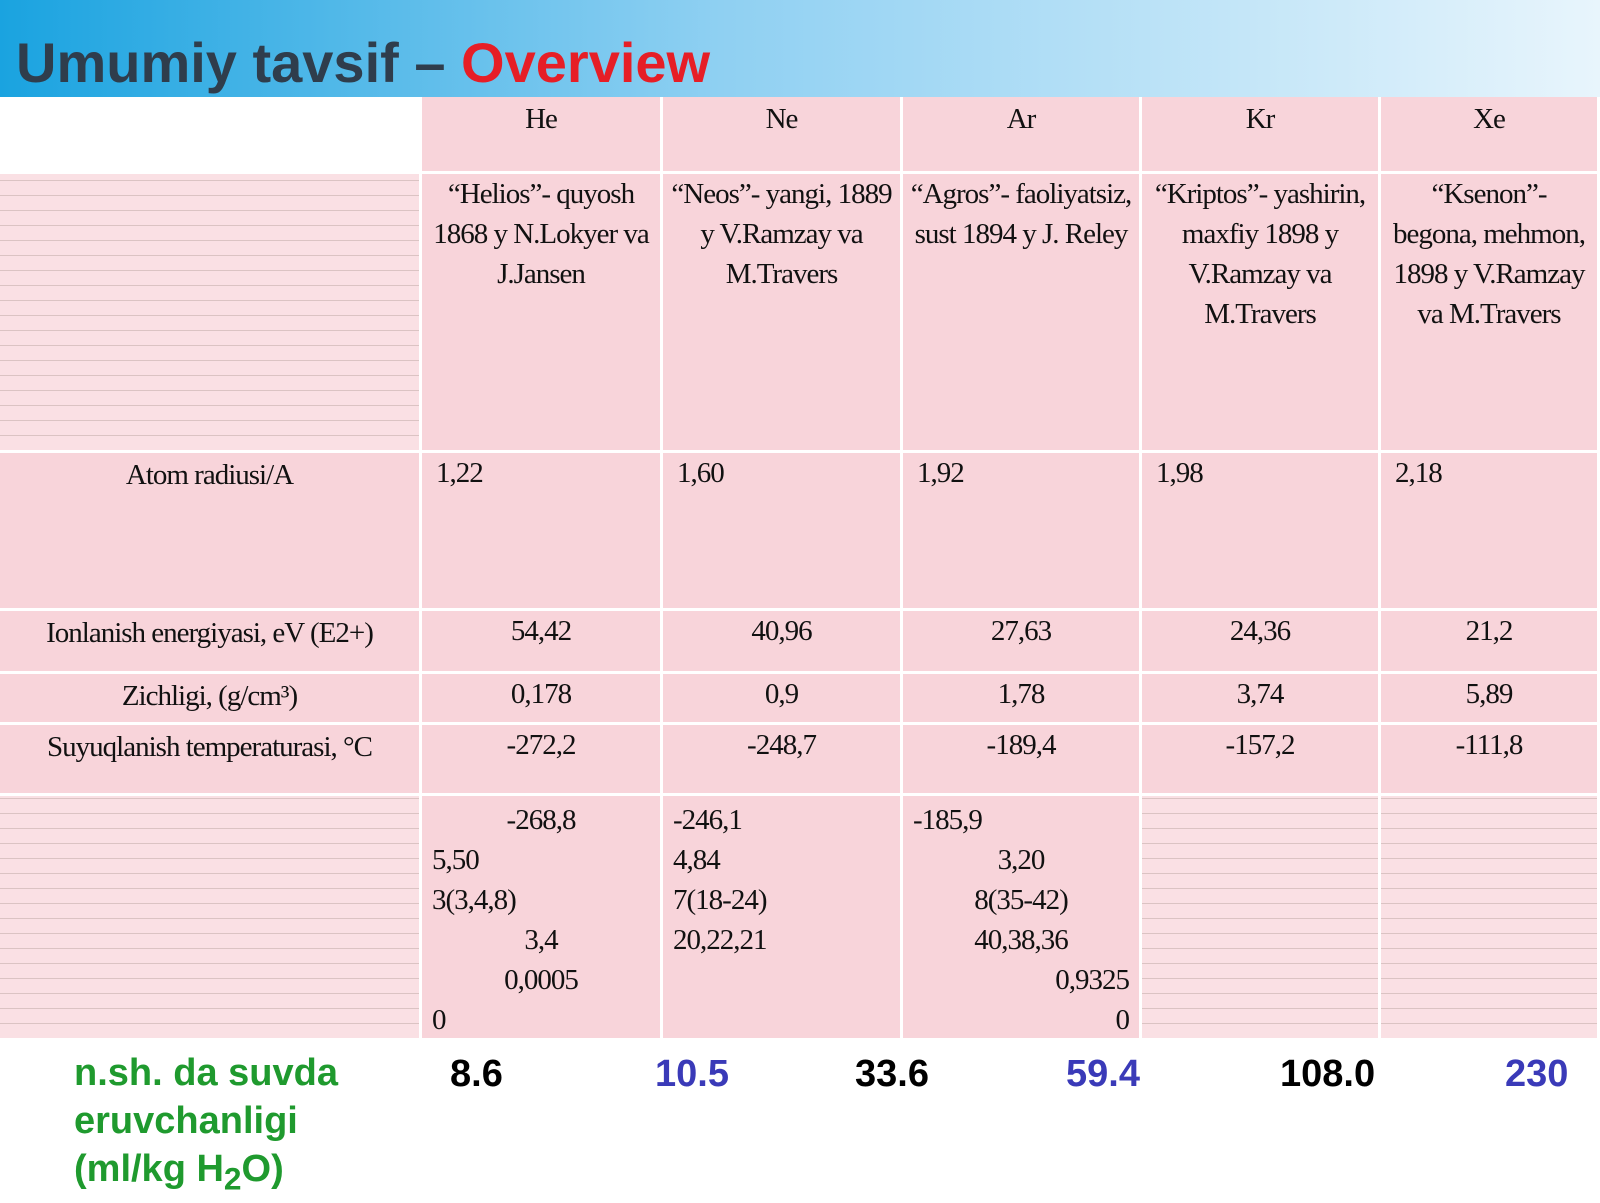 The height and width of the screenshot is (1203, 1600). What do you see at coordinates (541, 698) in the screenshot?
I see `value-cell: 0,178` at bounding box center [541, 698].